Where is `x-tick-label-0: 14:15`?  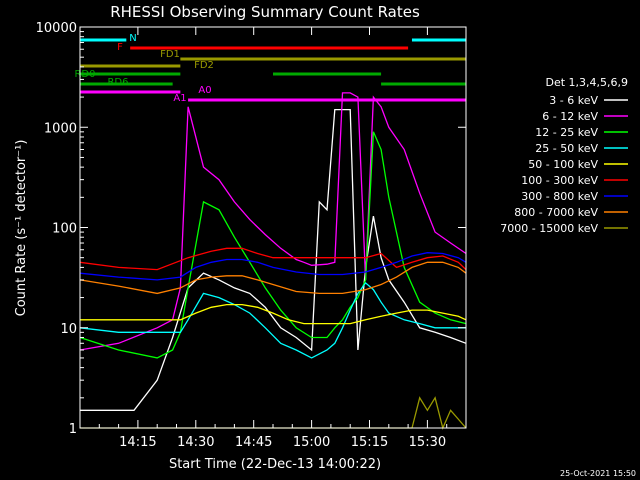 x-tick-label-0: 14:15 is located at coordinates (137, 442).